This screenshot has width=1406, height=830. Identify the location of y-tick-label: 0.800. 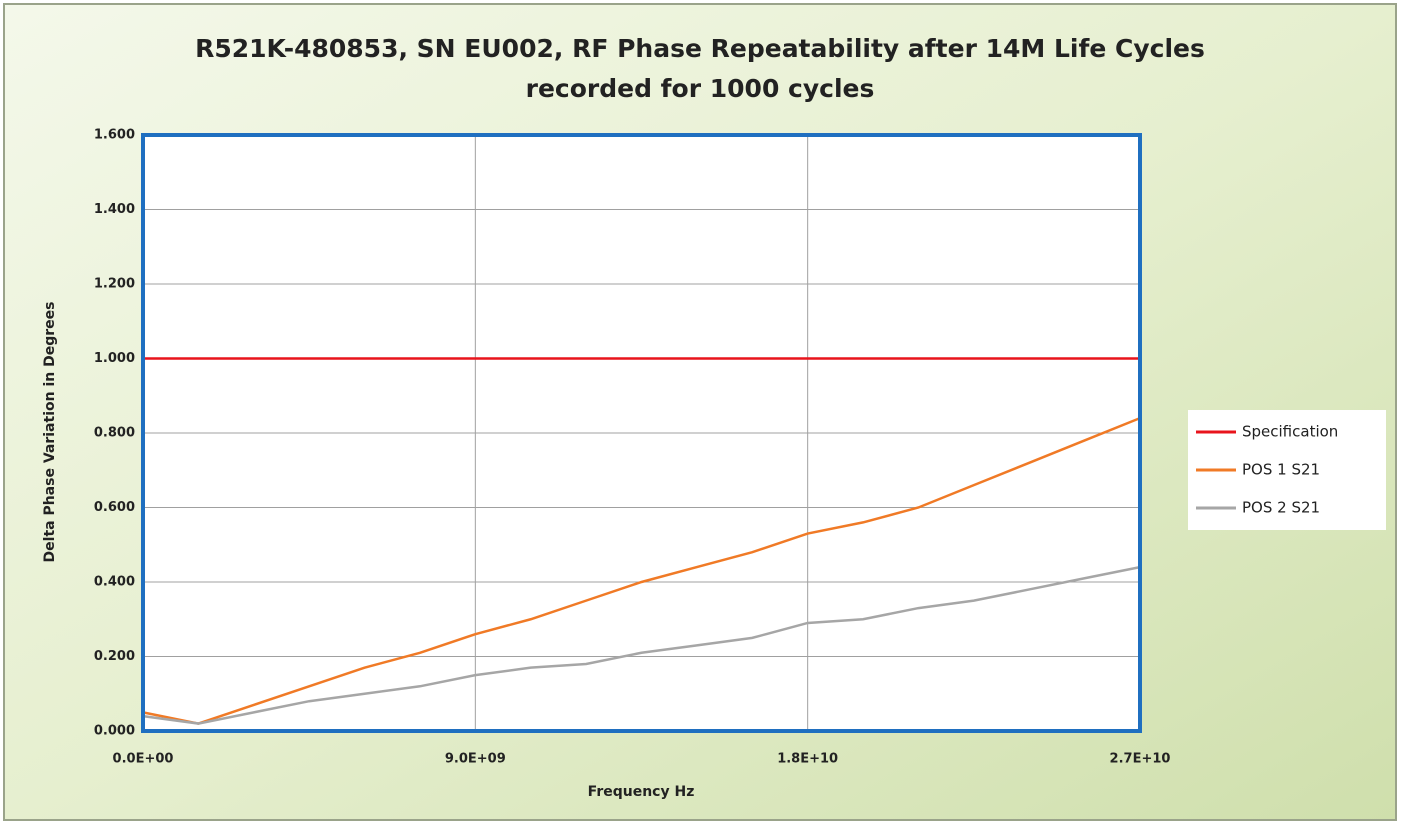
(114, 433).